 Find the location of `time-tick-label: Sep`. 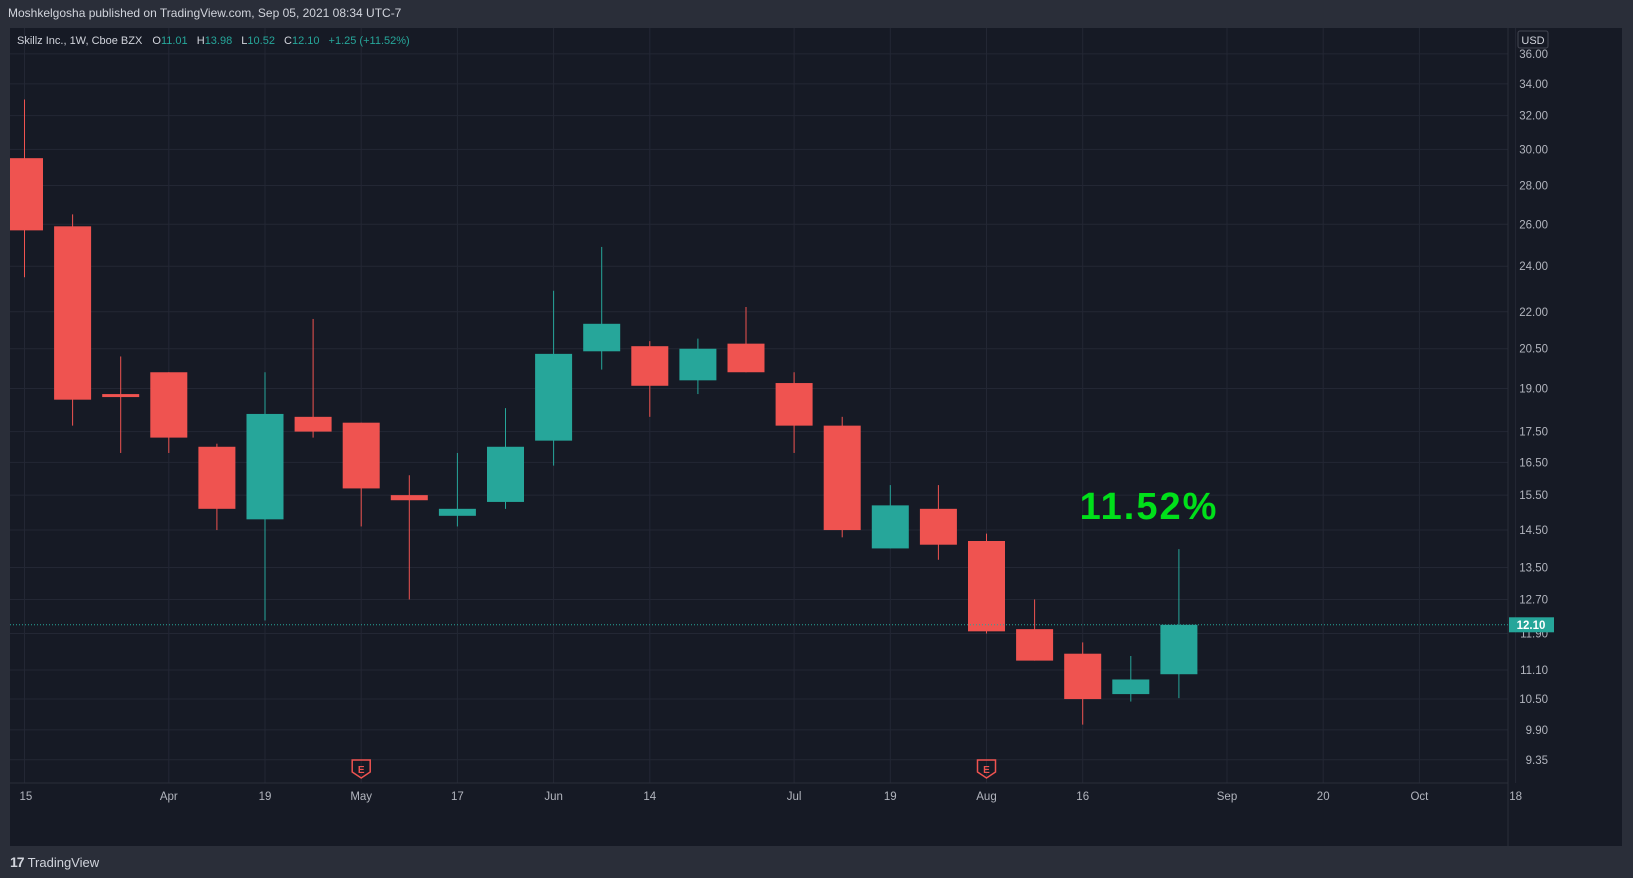

time-tick-label: Sep is located at coordinates (1227, 797).